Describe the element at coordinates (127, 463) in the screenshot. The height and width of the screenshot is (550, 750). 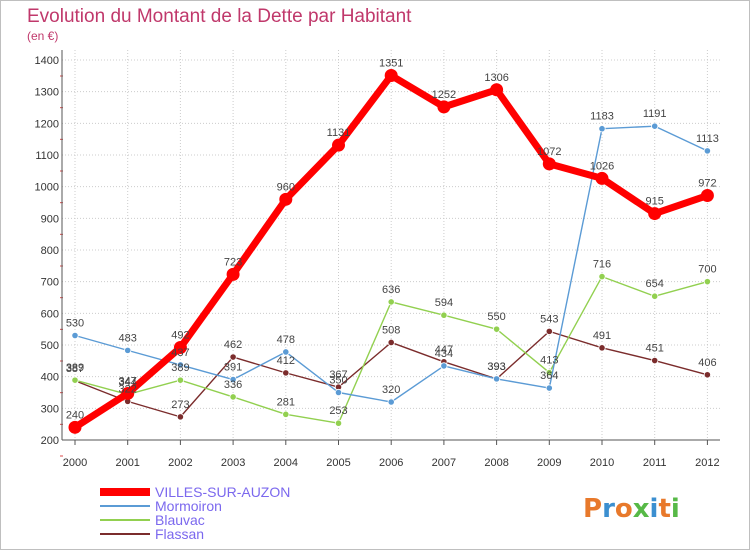
I see `x-tick-label: 2001` at that location.